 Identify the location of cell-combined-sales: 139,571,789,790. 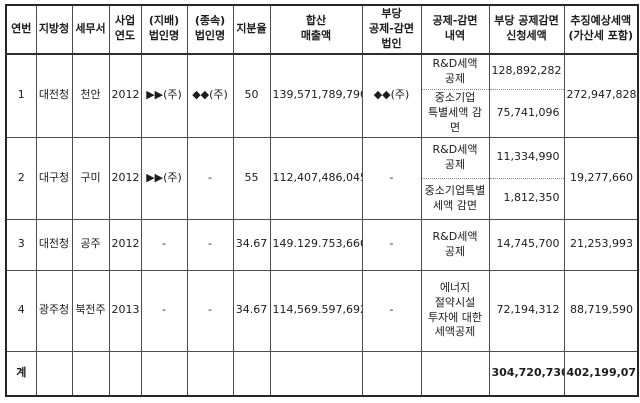
(316, 95).